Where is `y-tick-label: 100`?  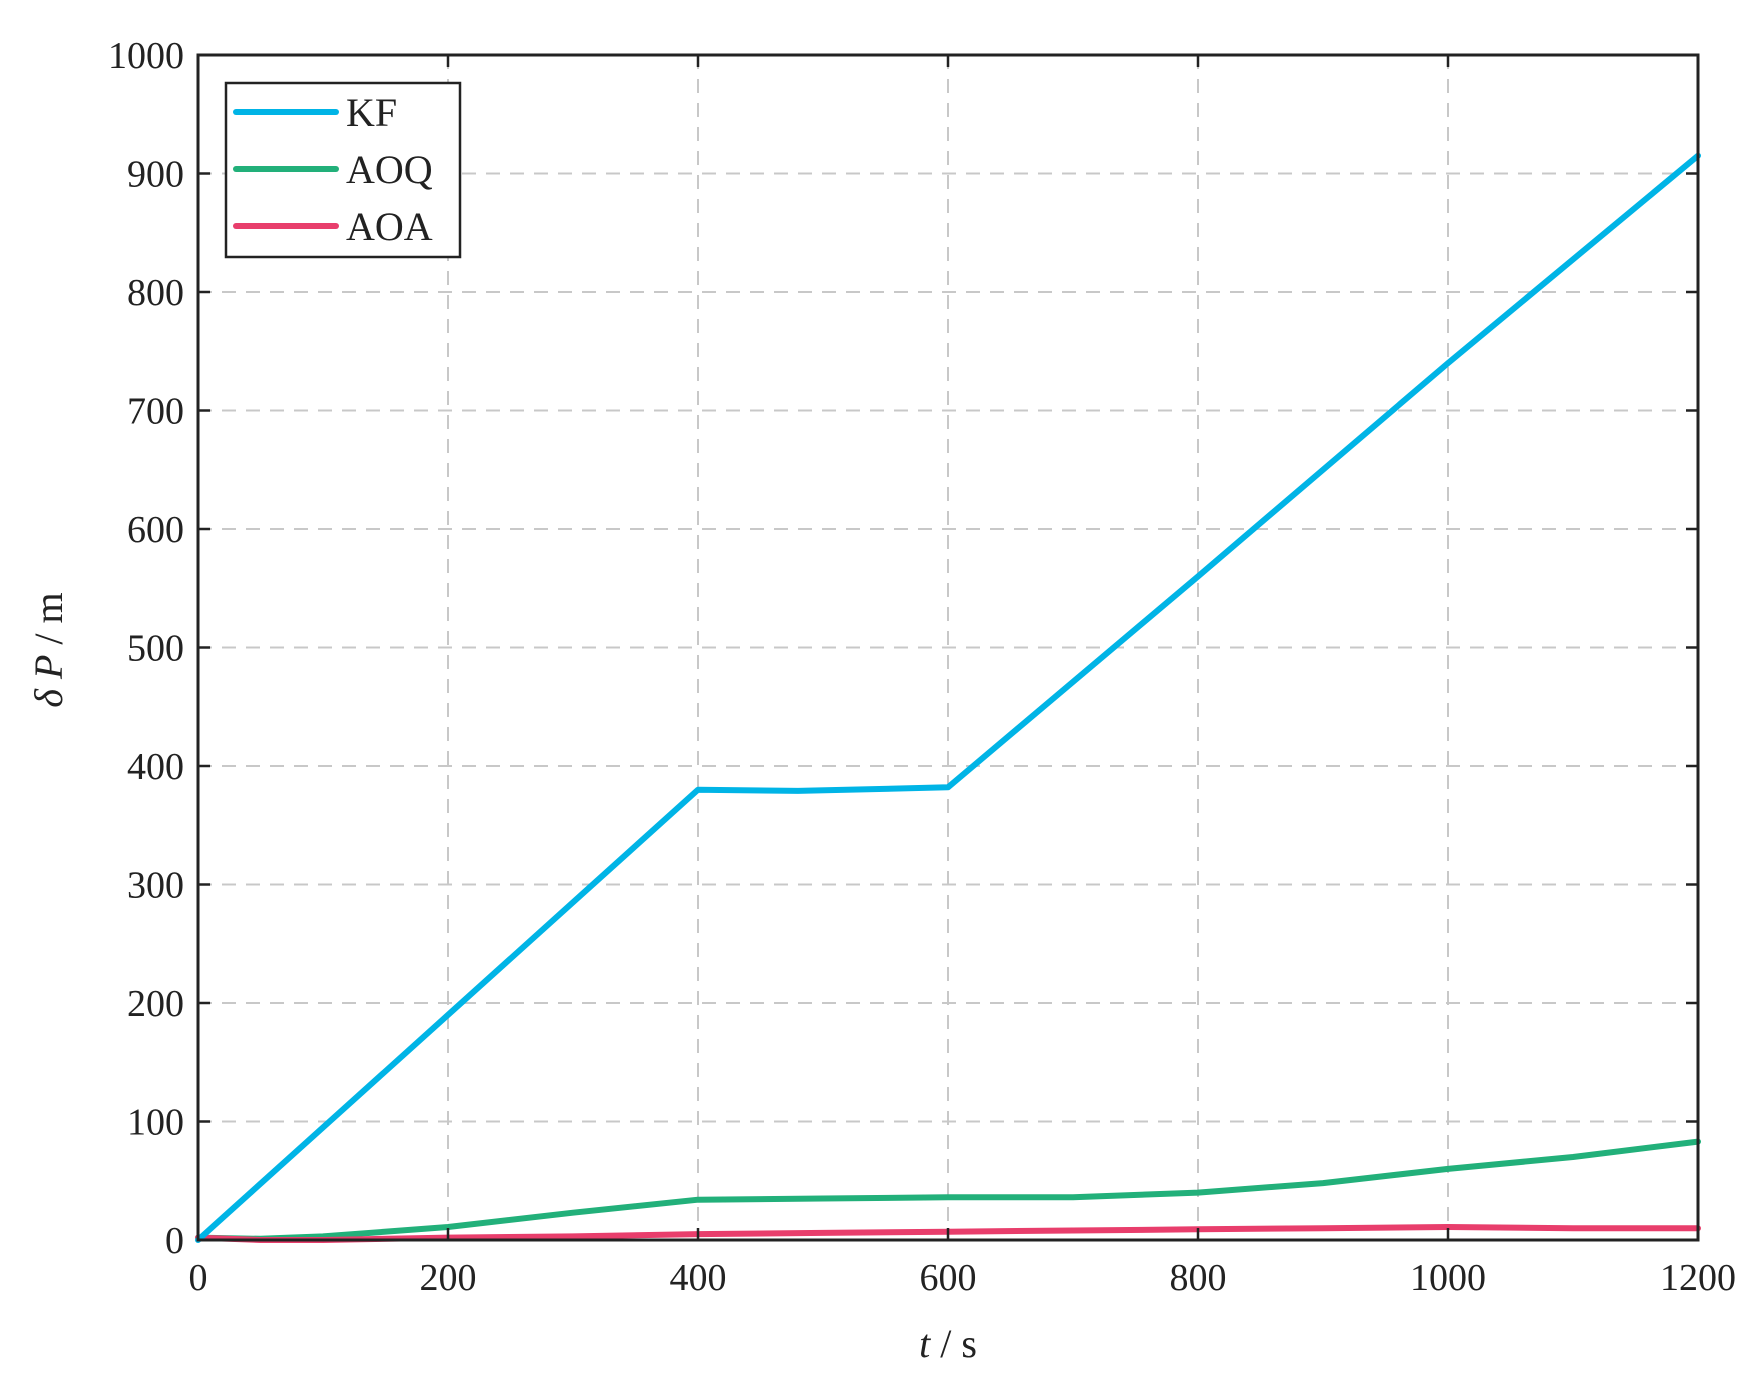 y-tick-label: 100 is located at coordinates (155, 1123).